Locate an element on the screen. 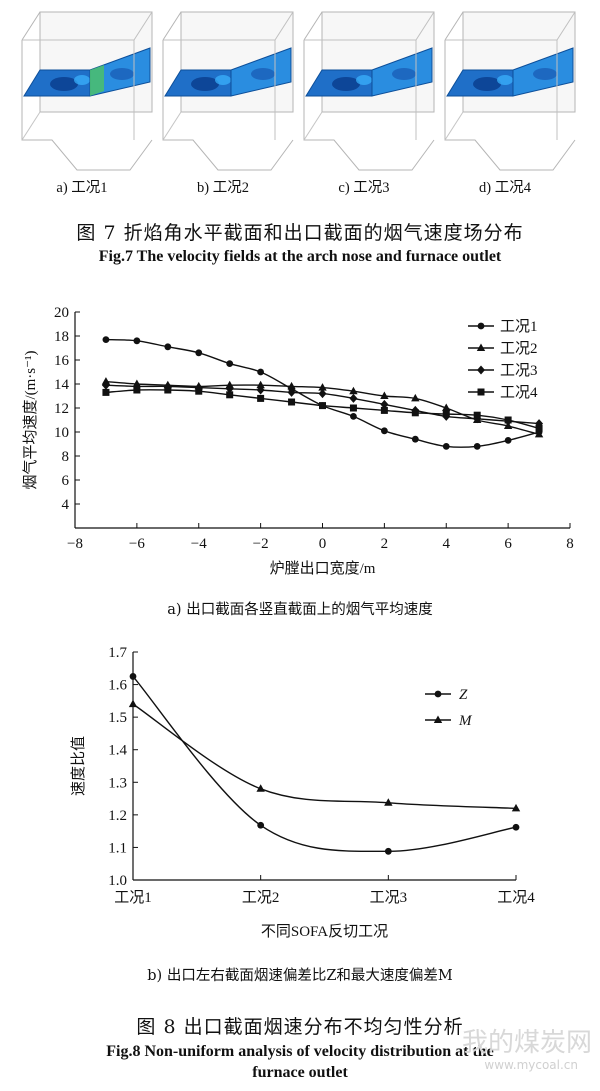 The image size is (600, 1091). chart-a-y-tick-label: 8 is located at coordinates (66, 457).